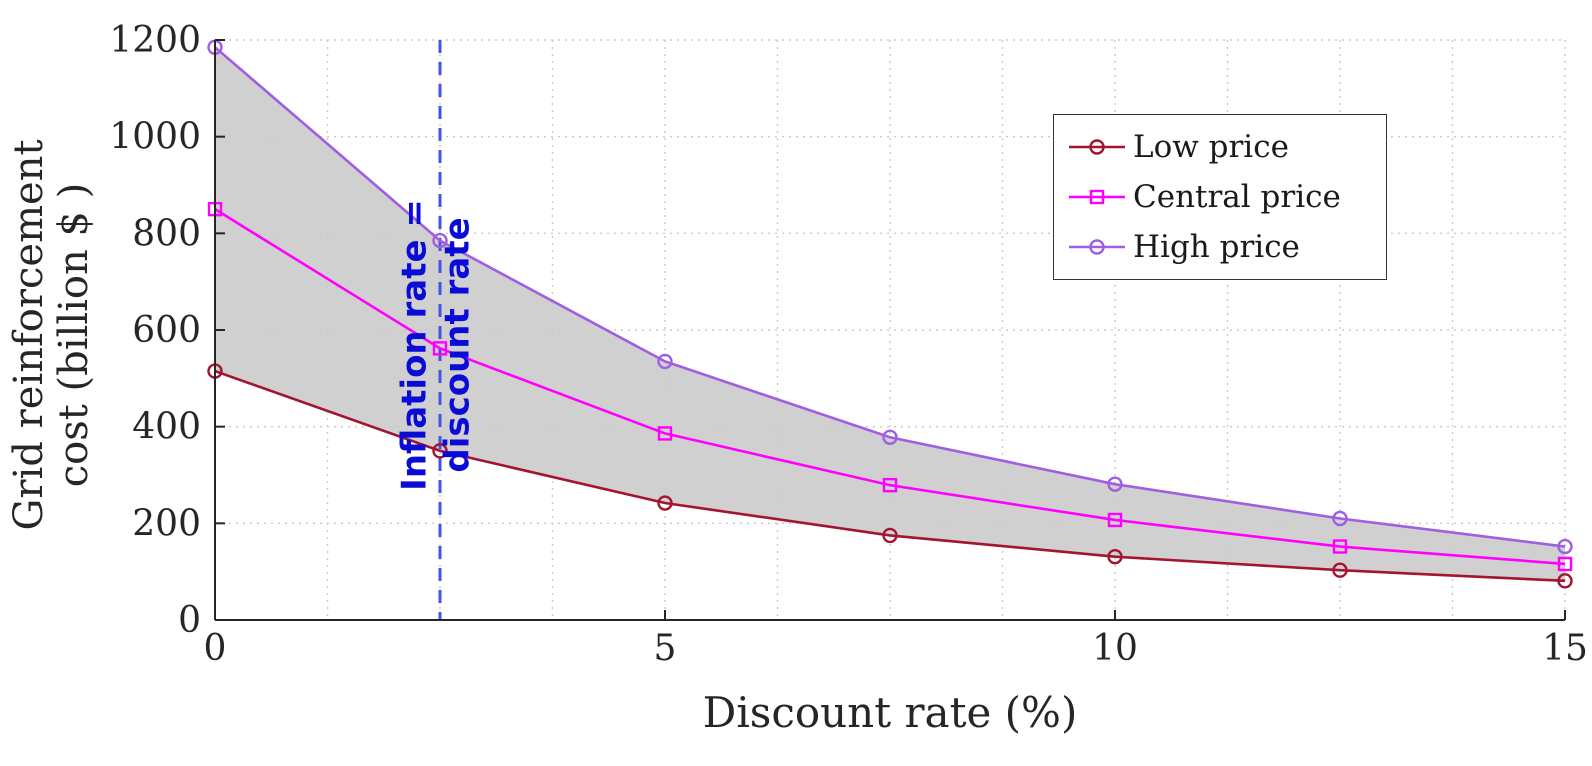  I want to click on svg-text: 600, so click(166, 330).